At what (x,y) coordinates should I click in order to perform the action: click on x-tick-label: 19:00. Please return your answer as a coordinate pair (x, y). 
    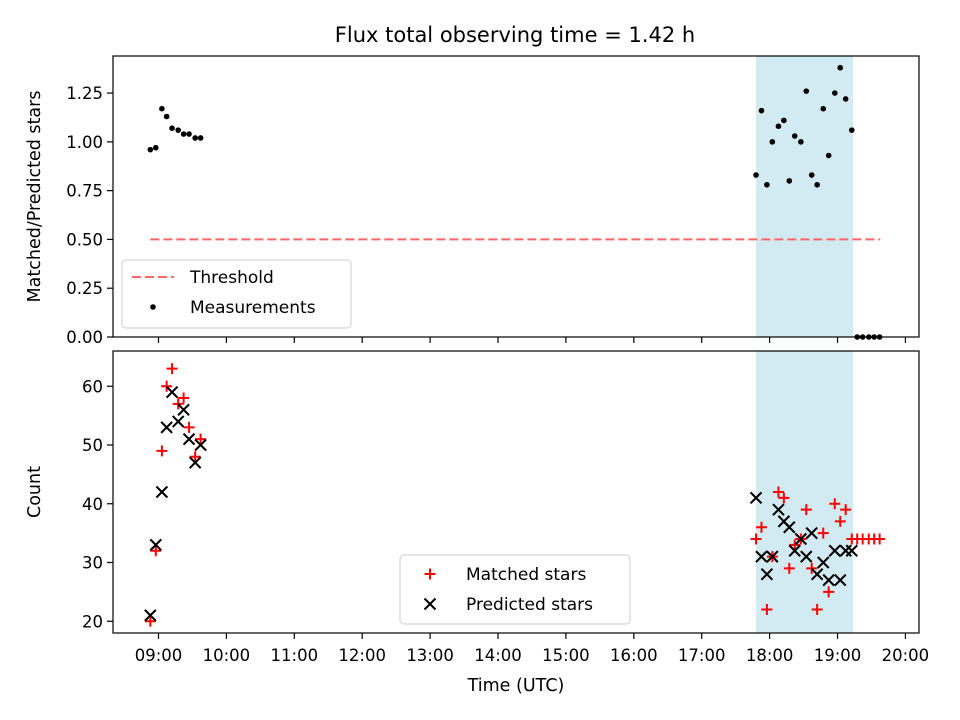
    Looking at the image, I should click on (838, 655).